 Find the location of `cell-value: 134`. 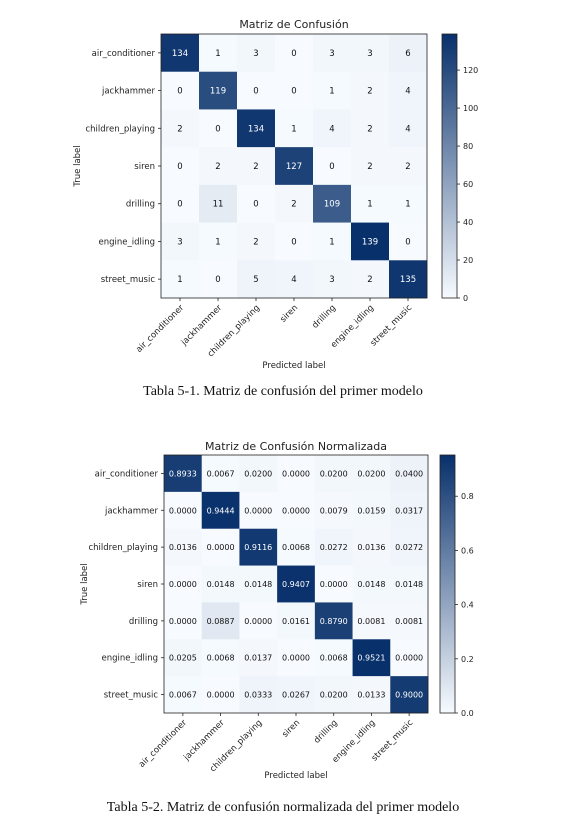

cell-value: 134 is located at coordinates (256, 129).